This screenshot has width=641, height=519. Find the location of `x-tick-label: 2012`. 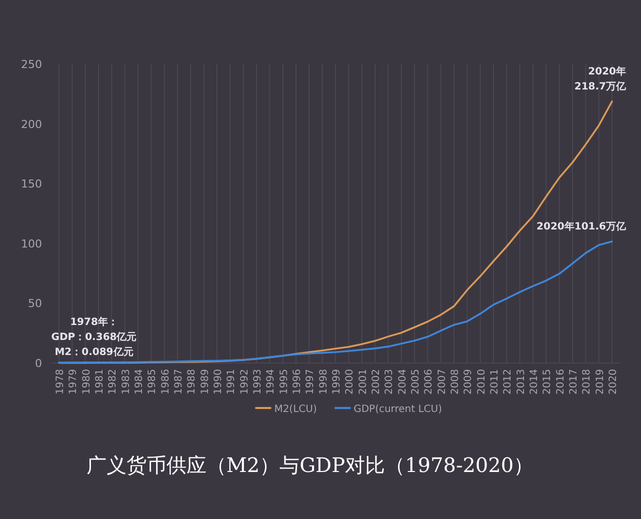

x-tick-label: 2012 is located at coordinates (508, 381).